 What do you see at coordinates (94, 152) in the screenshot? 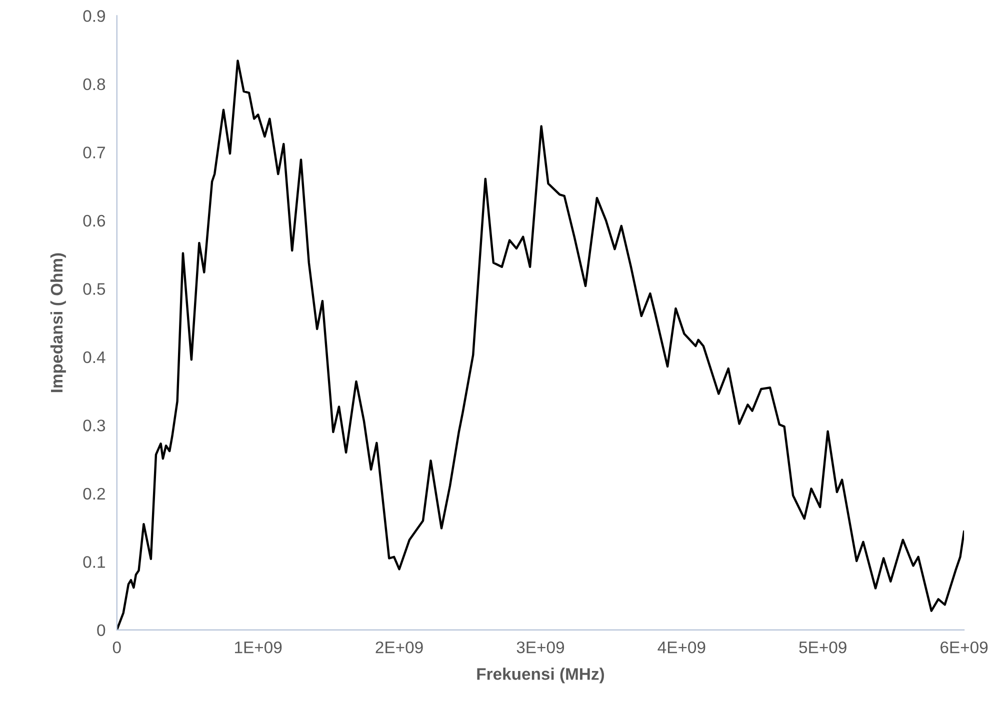
I see `y-tick-label: 0.7` at bounding box center [94, 152].